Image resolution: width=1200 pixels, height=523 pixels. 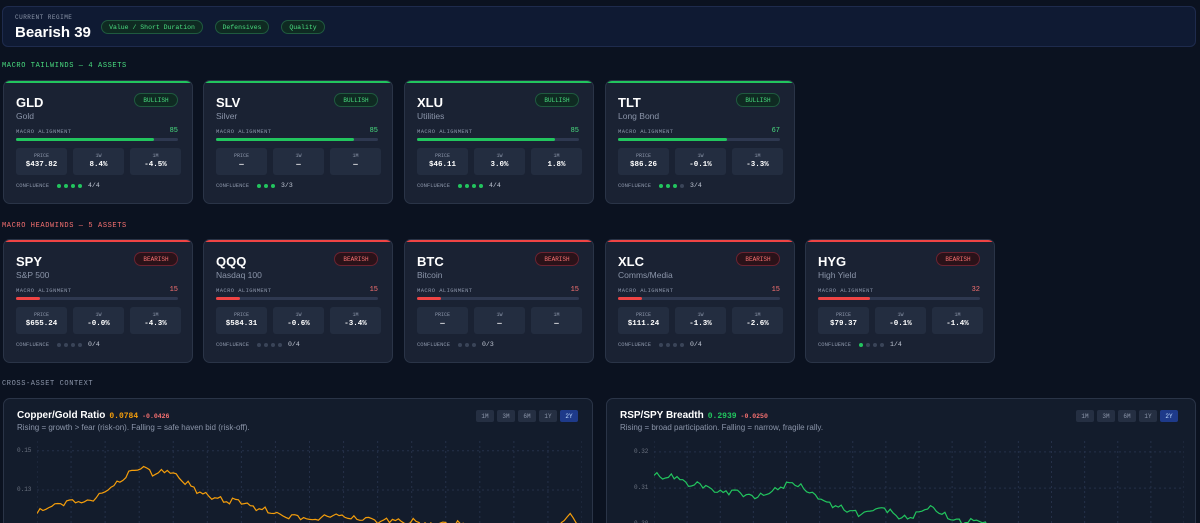 I want to click on alignment-score: 85, so click(x=574, y=131).